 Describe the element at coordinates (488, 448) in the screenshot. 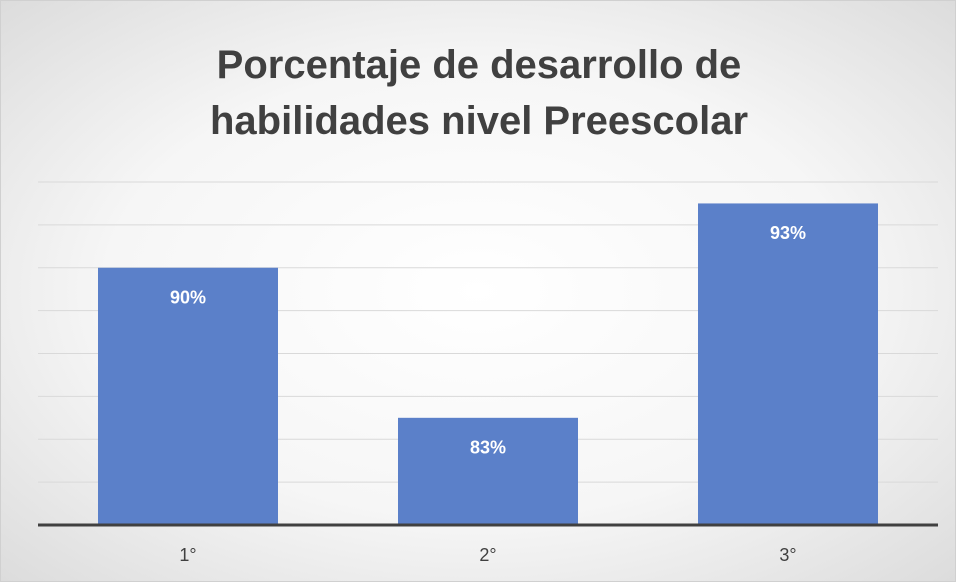

I see `data-label: 83%` at that location.